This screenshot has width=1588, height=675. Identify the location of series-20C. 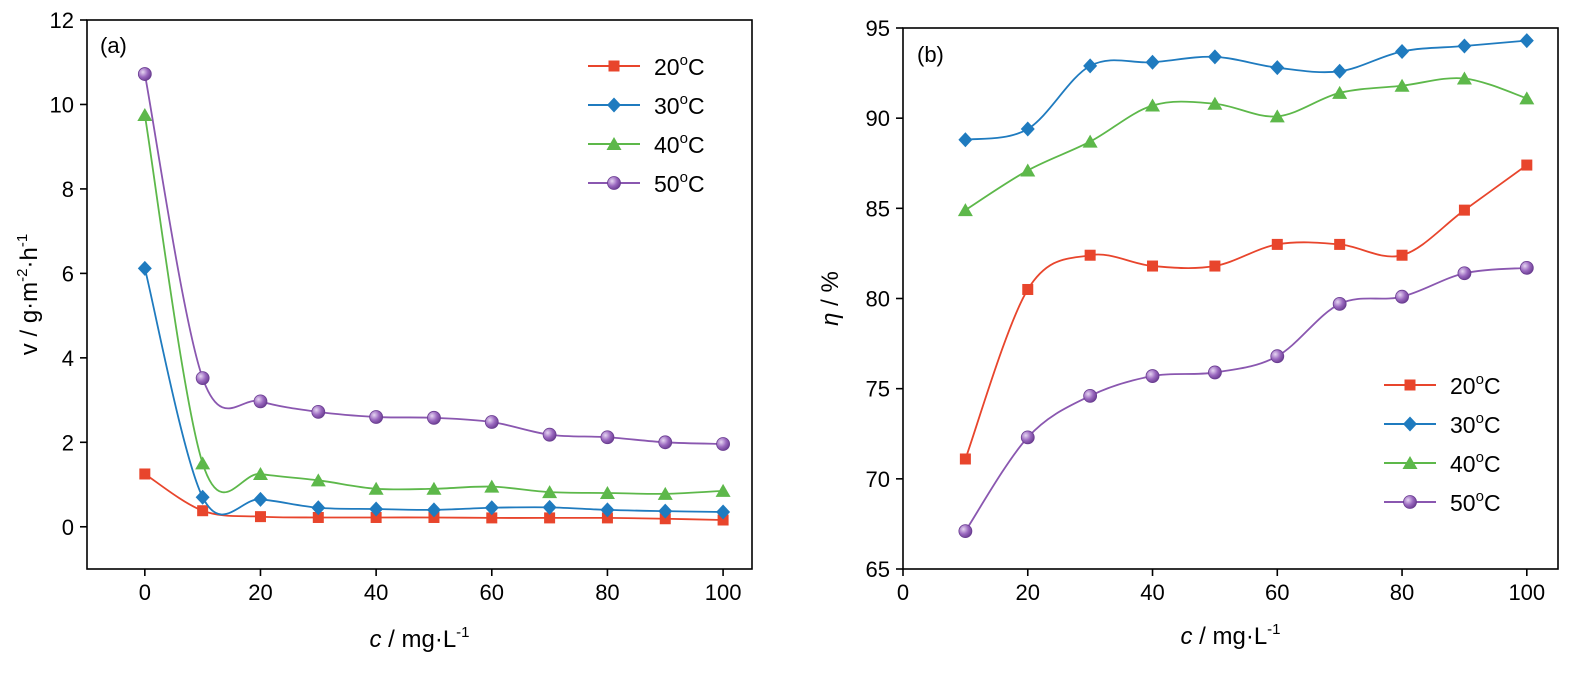
(434, 497).